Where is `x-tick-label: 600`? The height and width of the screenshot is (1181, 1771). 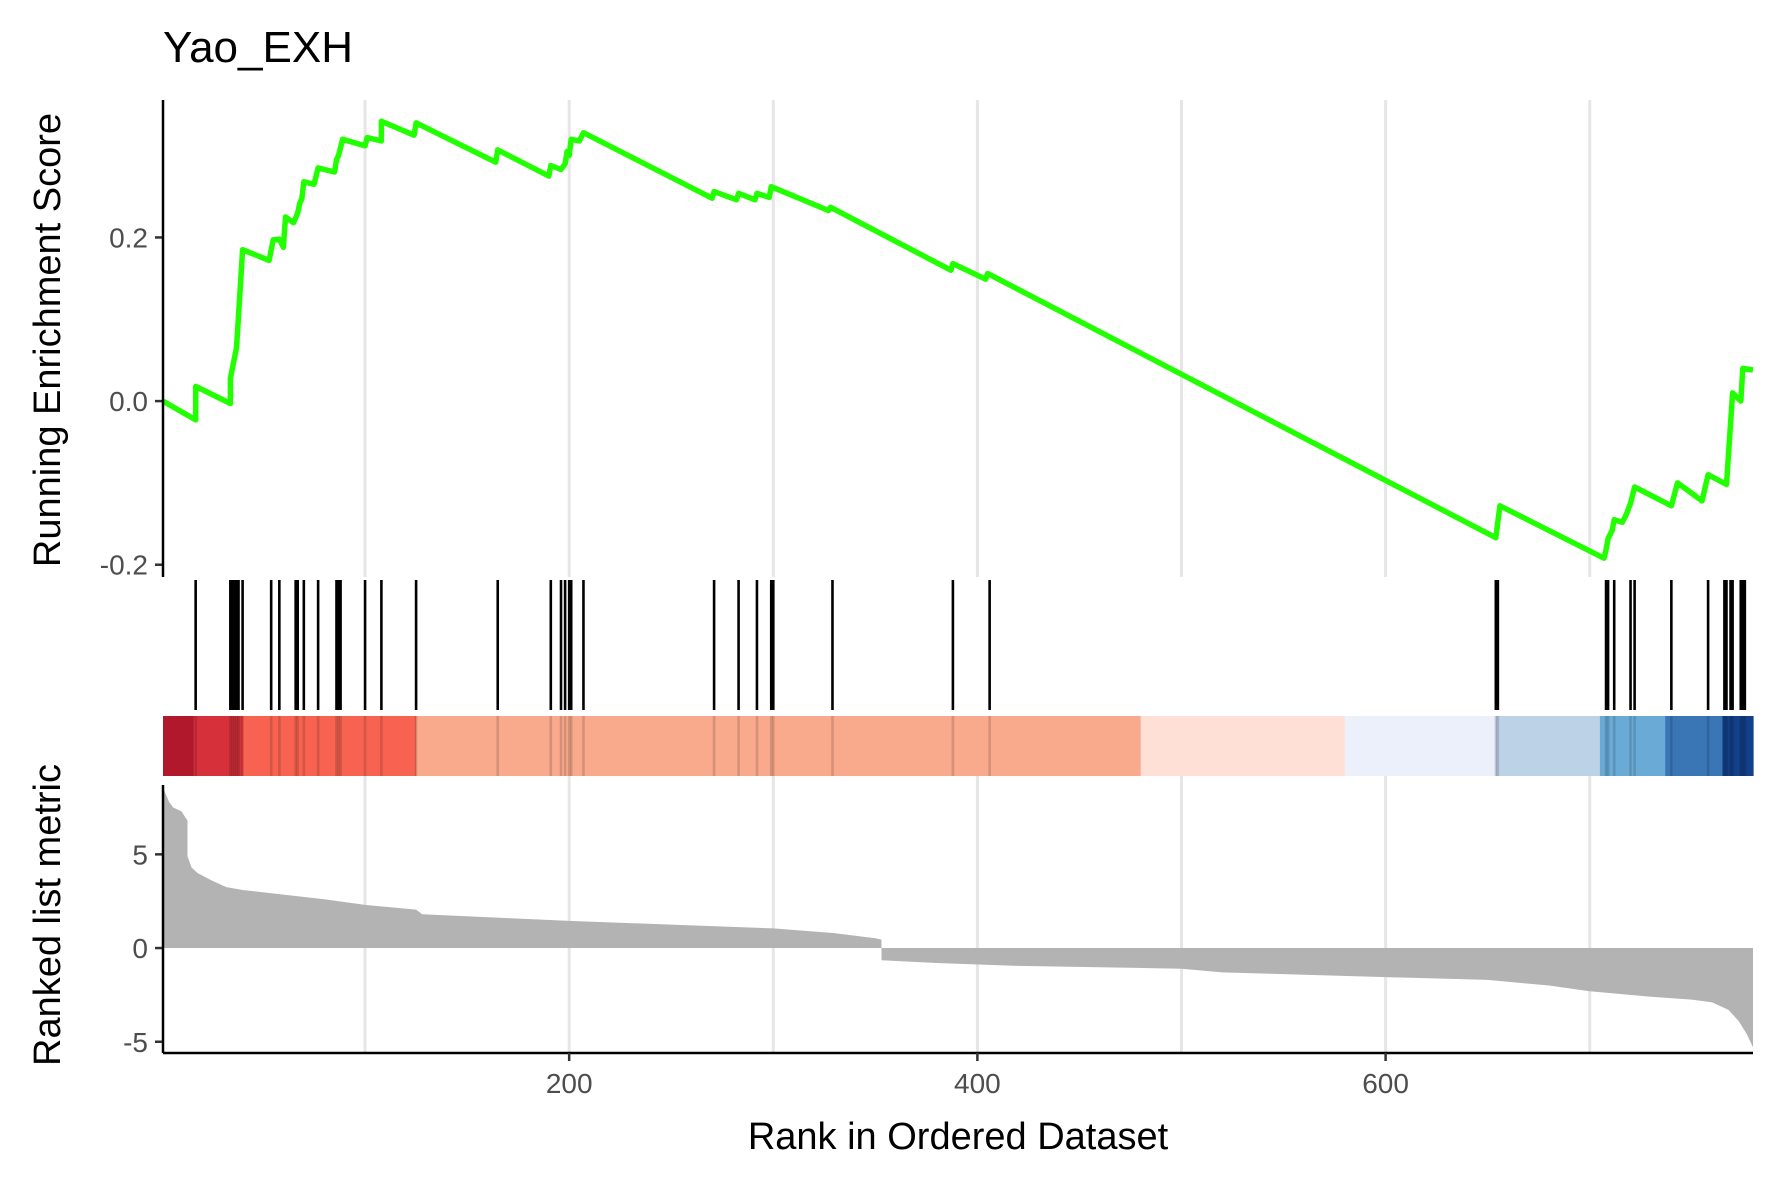 x-tick-label: 600 is located at coordinates (1385, 1083).